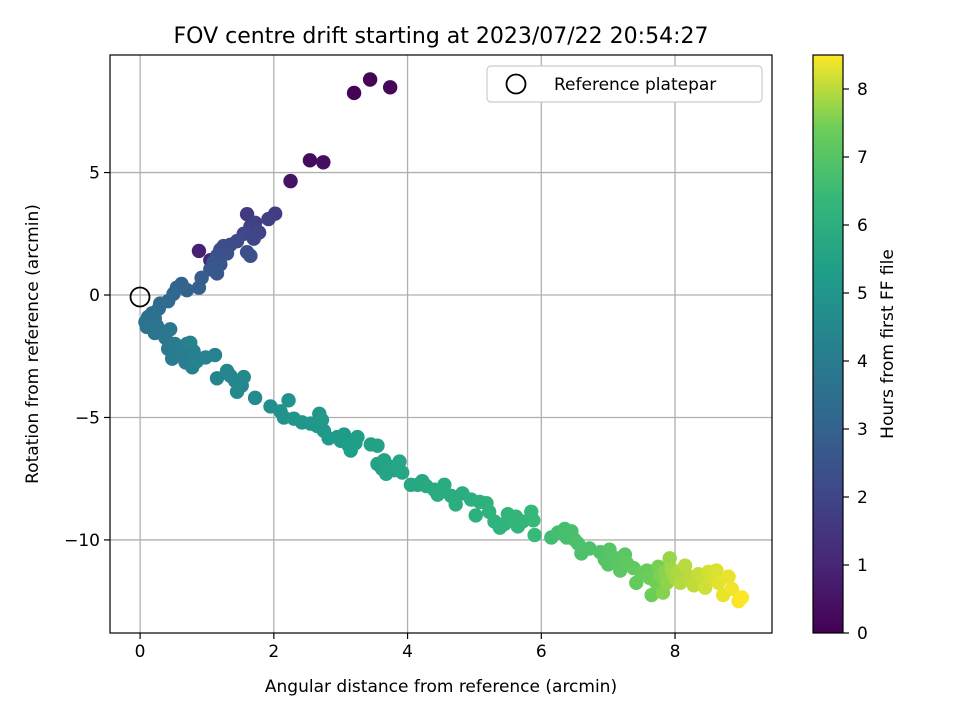  Describe the element at coordinates (862, 362) in the screenshot. I see `colorbar-tick-label: 4` at that location.